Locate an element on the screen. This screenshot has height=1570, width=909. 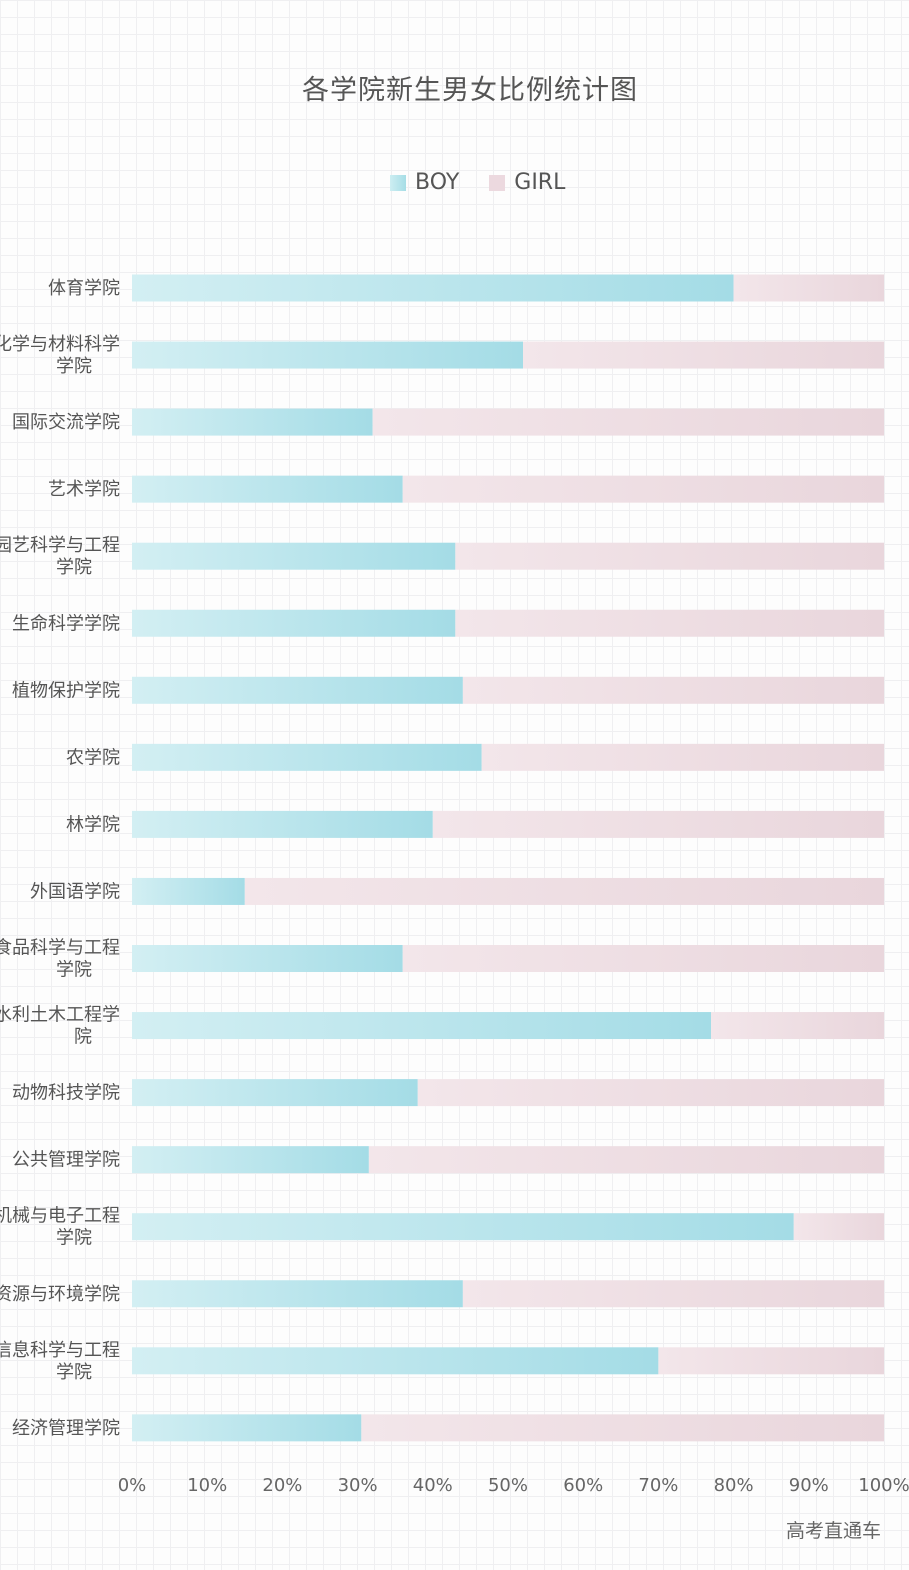
x-tick-label: 10% is located at coordinates (207, 1485).